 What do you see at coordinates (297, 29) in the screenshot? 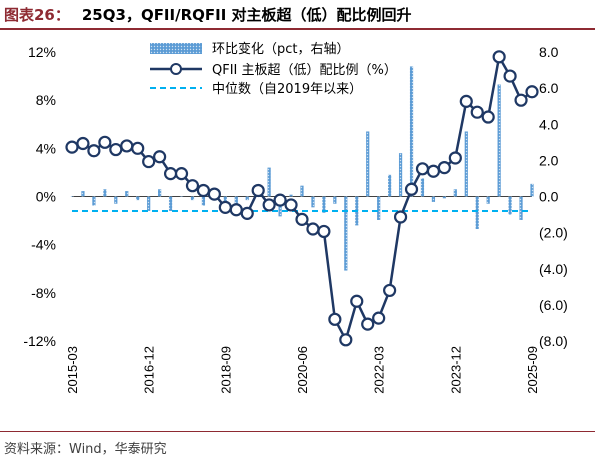
I see `title-divider` at bounding box center [297, 29].